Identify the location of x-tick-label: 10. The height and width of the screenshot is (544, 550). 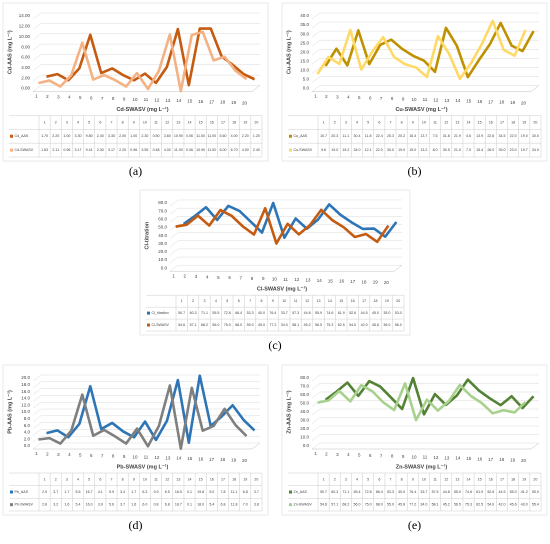
(136, 456).